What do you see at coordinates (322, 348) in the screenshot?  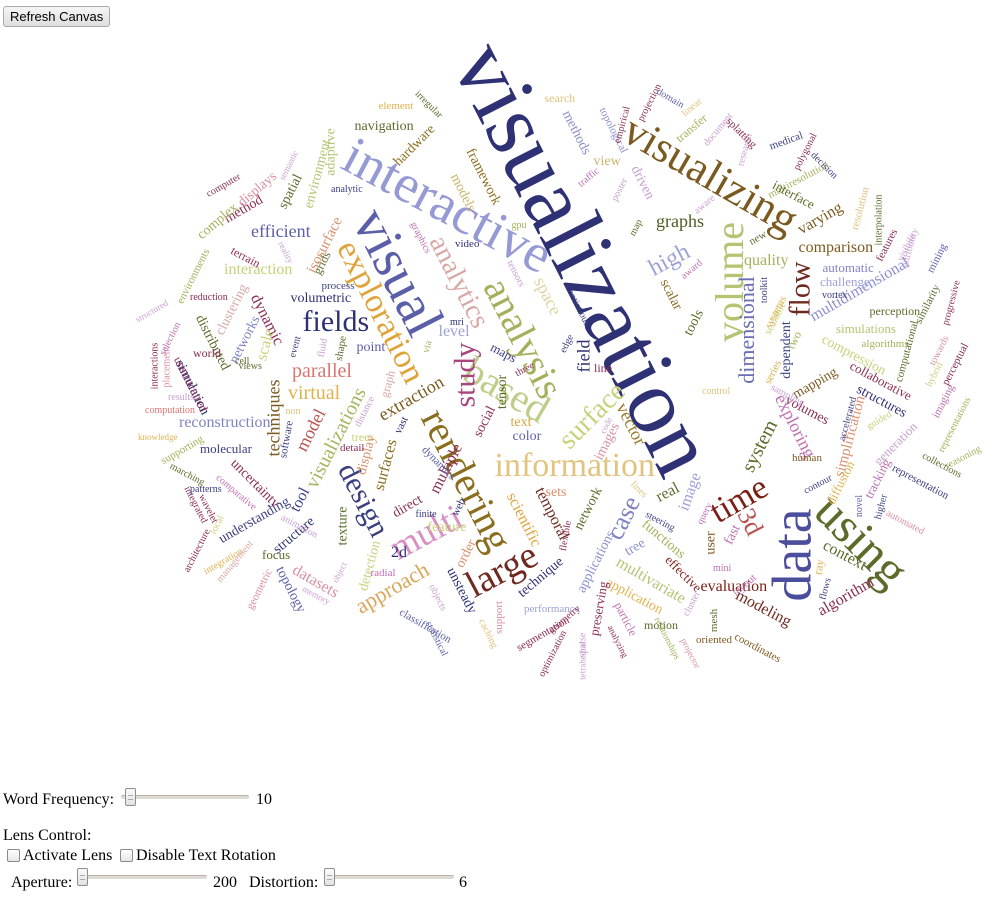 I see `cloud-word: fluid` at bounding box center [322, 348].